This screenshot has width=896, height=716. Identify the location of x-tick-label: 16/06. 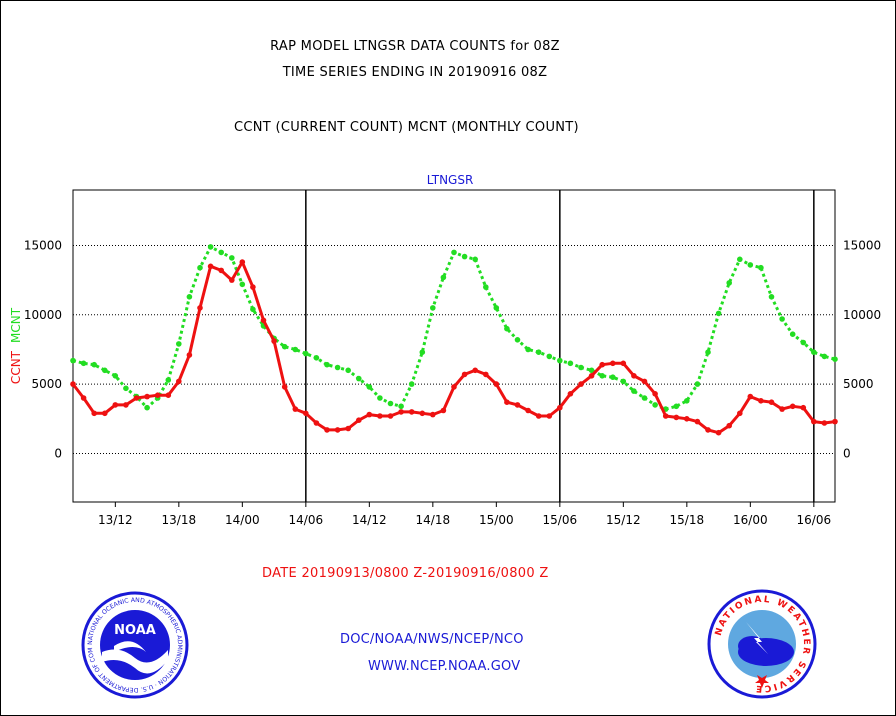
(814, 520).